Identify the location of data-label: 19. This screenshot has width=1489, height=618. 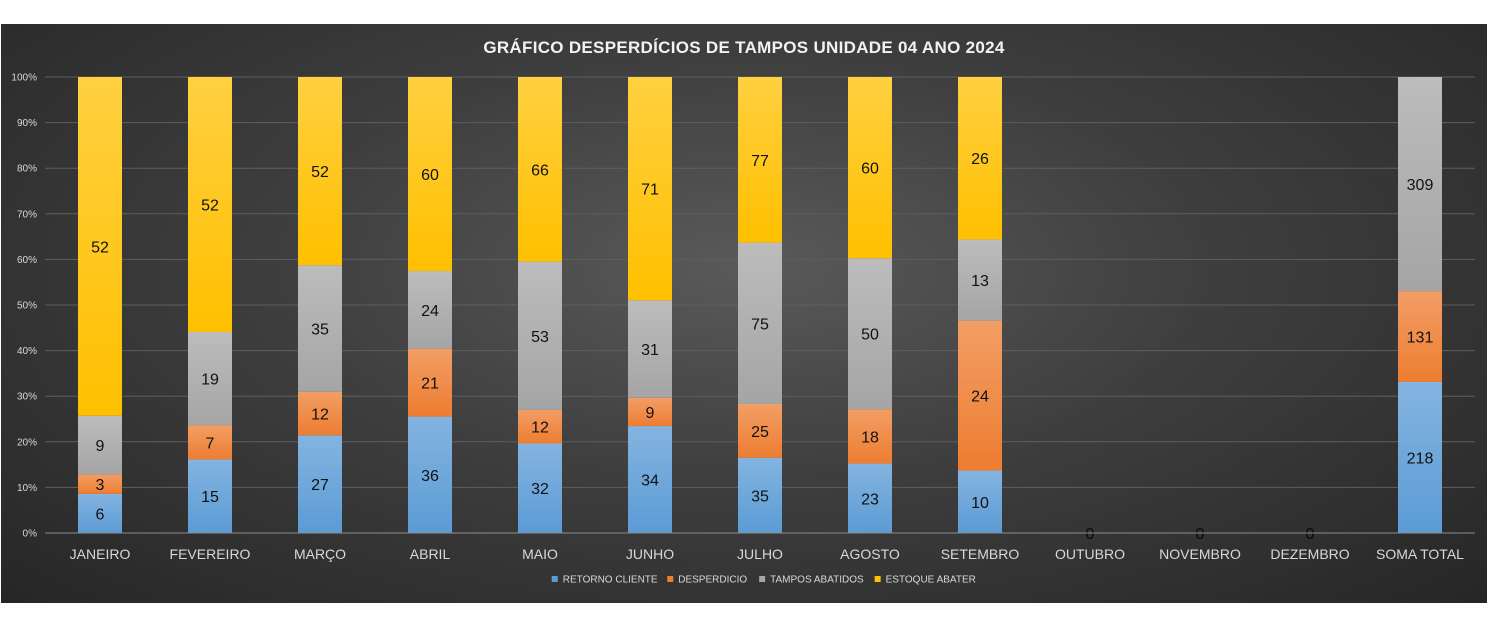
(210, 380).